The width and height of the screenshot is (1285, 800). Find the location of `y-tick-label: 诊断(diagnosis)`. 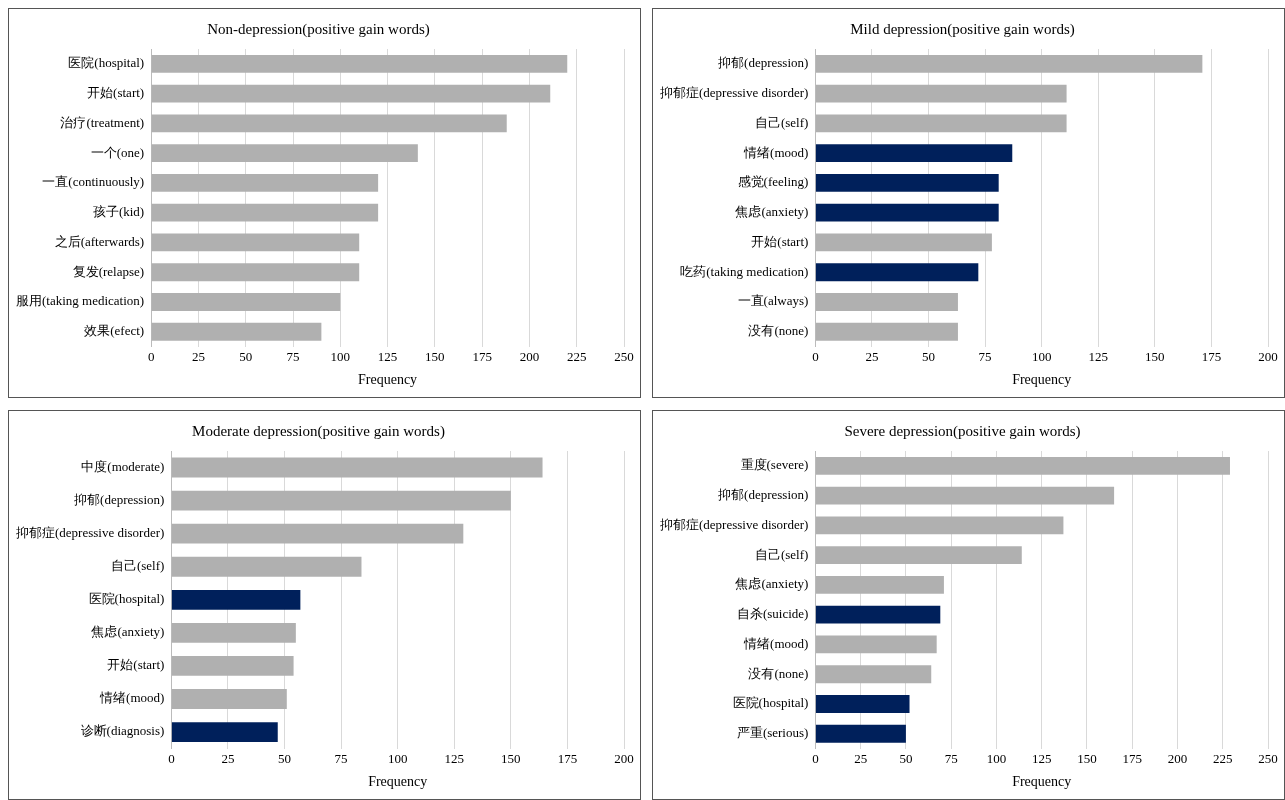

y-tick-label: 诊断(diagnosis) is located at coordinates (122, 731).